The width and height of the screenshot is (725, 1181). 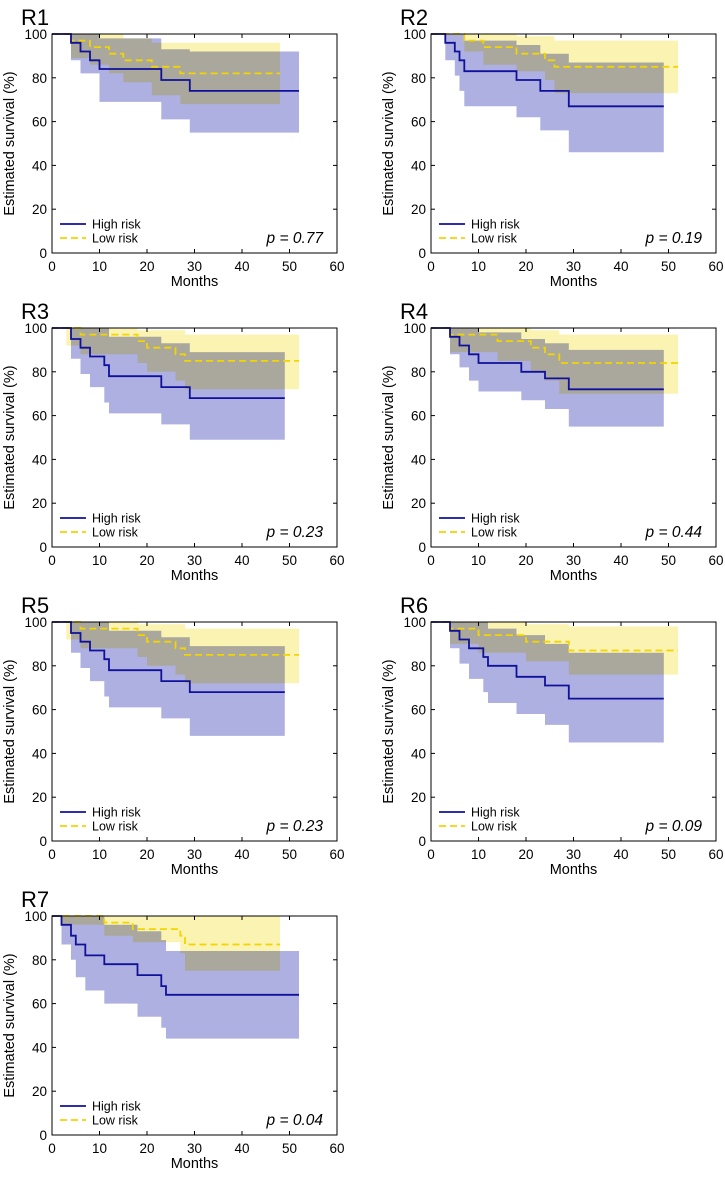 What do you see at coordinates (674, 238) in the screenshot?
I see `p-value-annotation: p = 0.19` at bounding box center [674, 238].